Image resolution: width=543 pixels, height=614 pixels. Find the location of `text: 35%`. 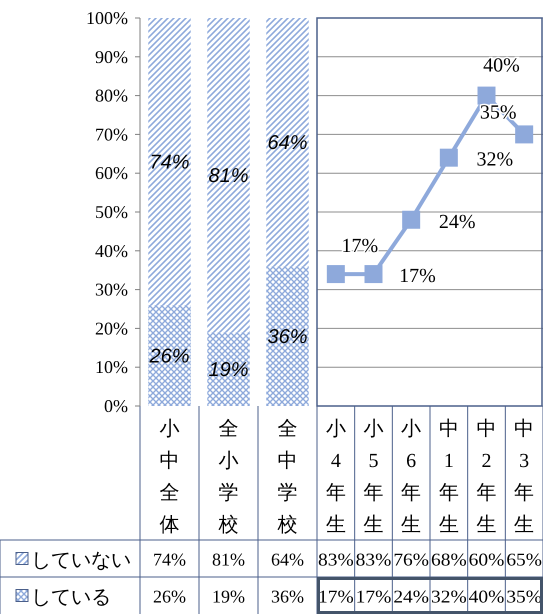

text: 35% is located at coordinates (498, 112).